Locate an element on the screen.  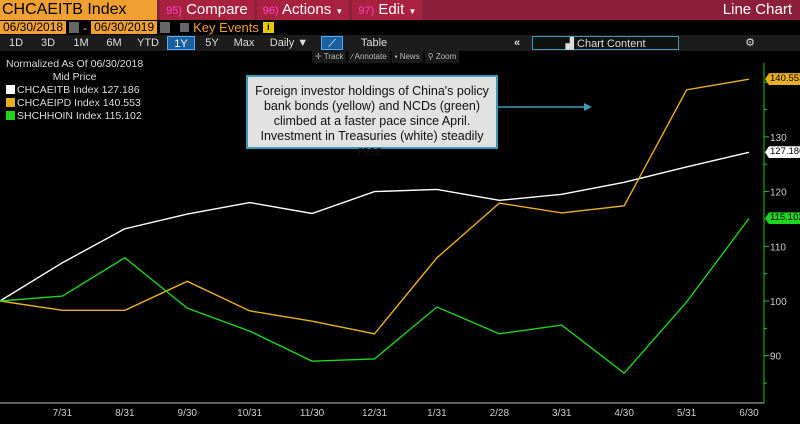
key-events-label: Key Events is located at coordinates (226, 27).